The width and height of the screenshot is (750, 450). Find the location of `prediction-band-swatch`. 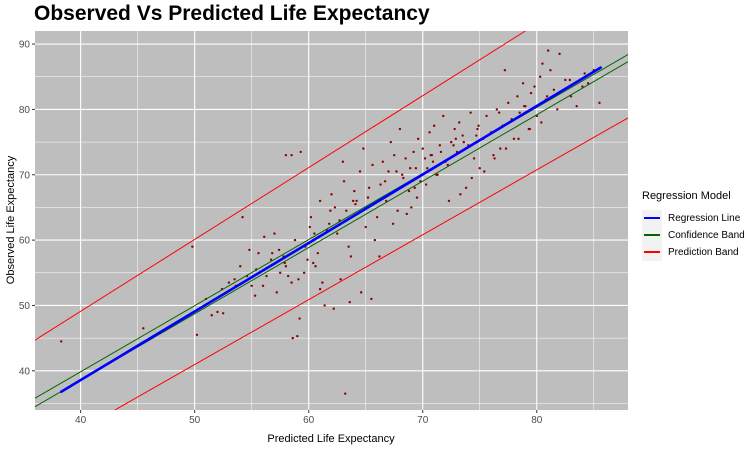

prediction-band-swatch is located at coordinates (652, 252).